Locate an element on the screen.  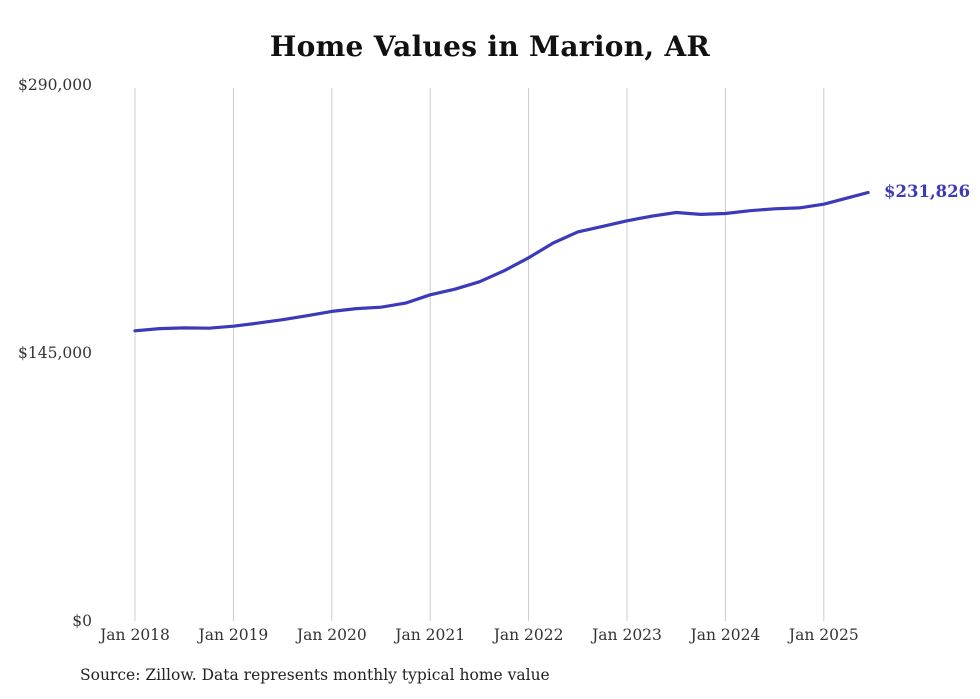
x-tick-label: Jan 2019 is located at coordinates (232, 635).